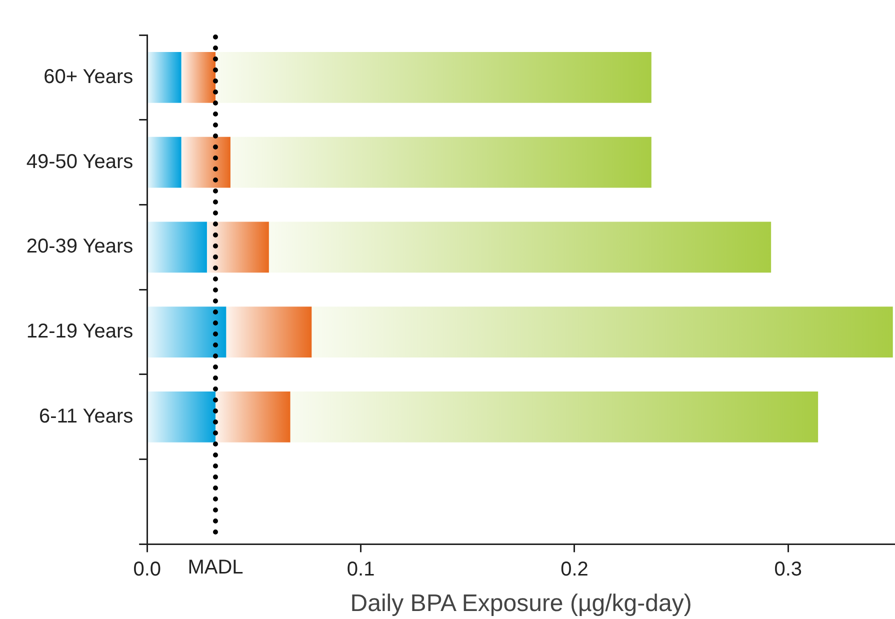 Image resolution: width=895 pixels, height=619 pixels. I want to click on y-tick-label: 6-11 Years, so click(86, 416).